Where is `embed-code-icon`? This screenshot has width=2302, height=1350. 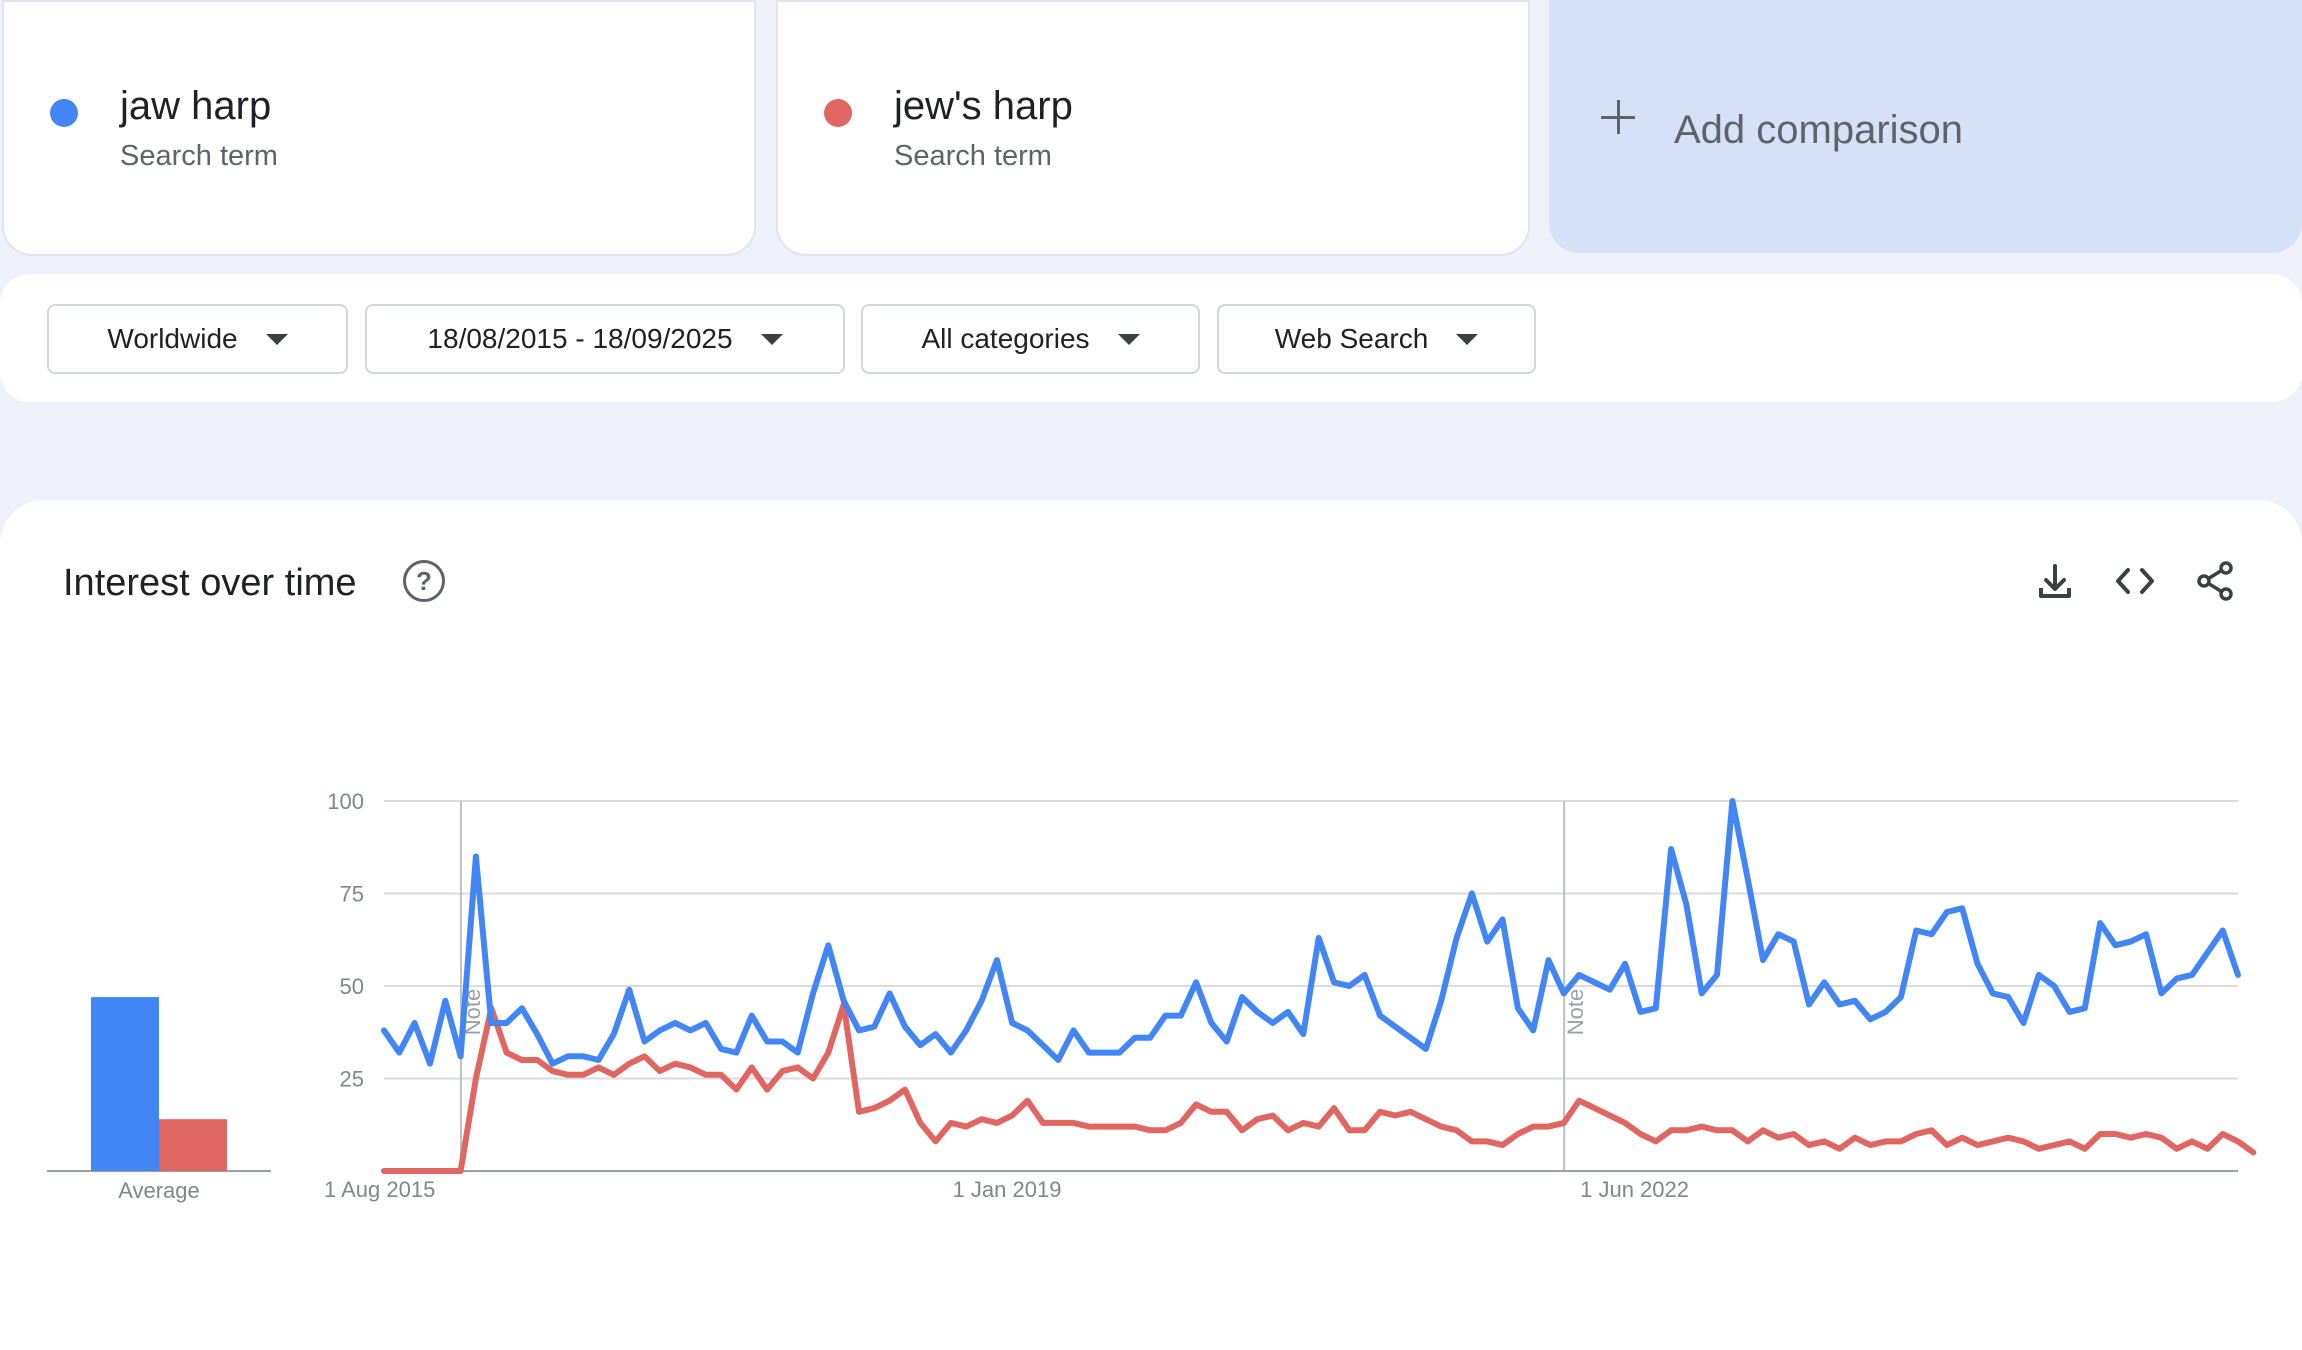 embed-code-icon is located at coordinates (2135, 581).